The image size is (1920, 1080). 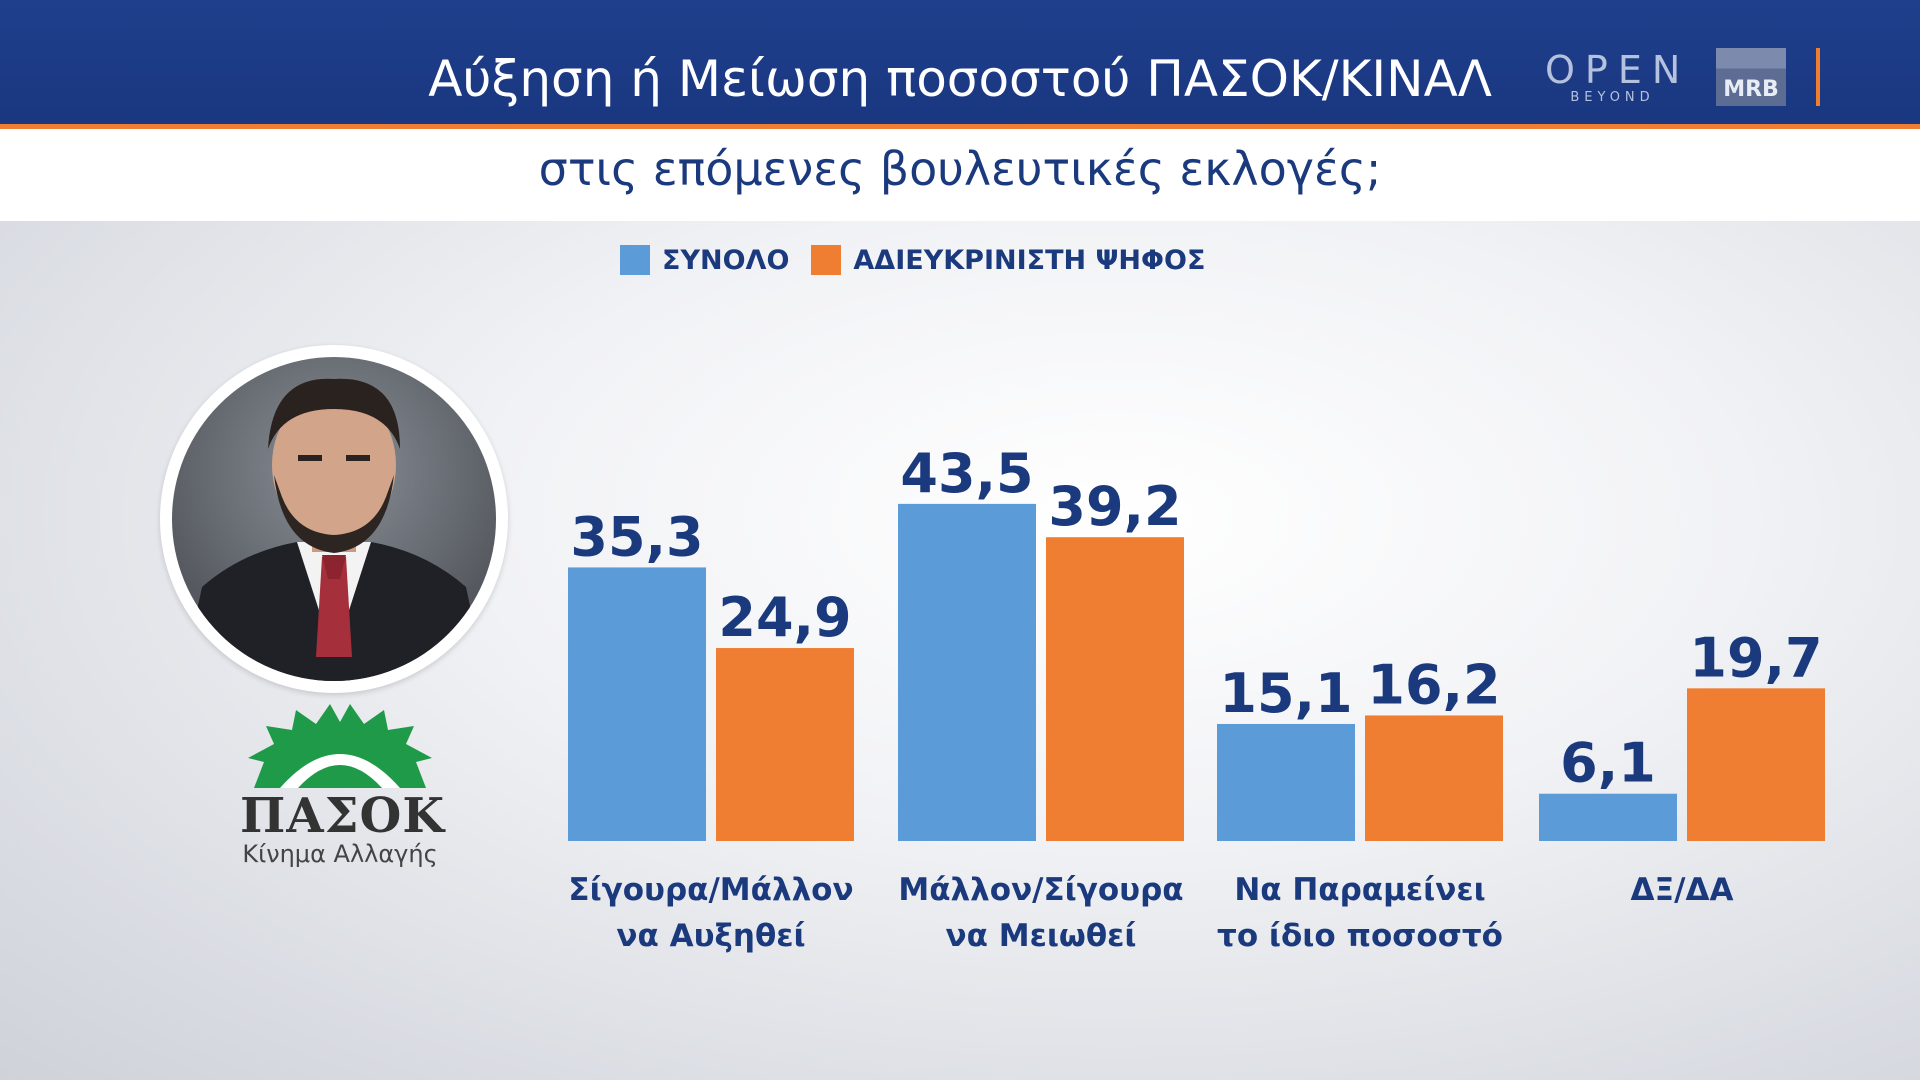 What do you see at coordinates (1756, 764) in the screenshot?
I see `bar-undecided-dk-na` at bounding box center [1756, 764].